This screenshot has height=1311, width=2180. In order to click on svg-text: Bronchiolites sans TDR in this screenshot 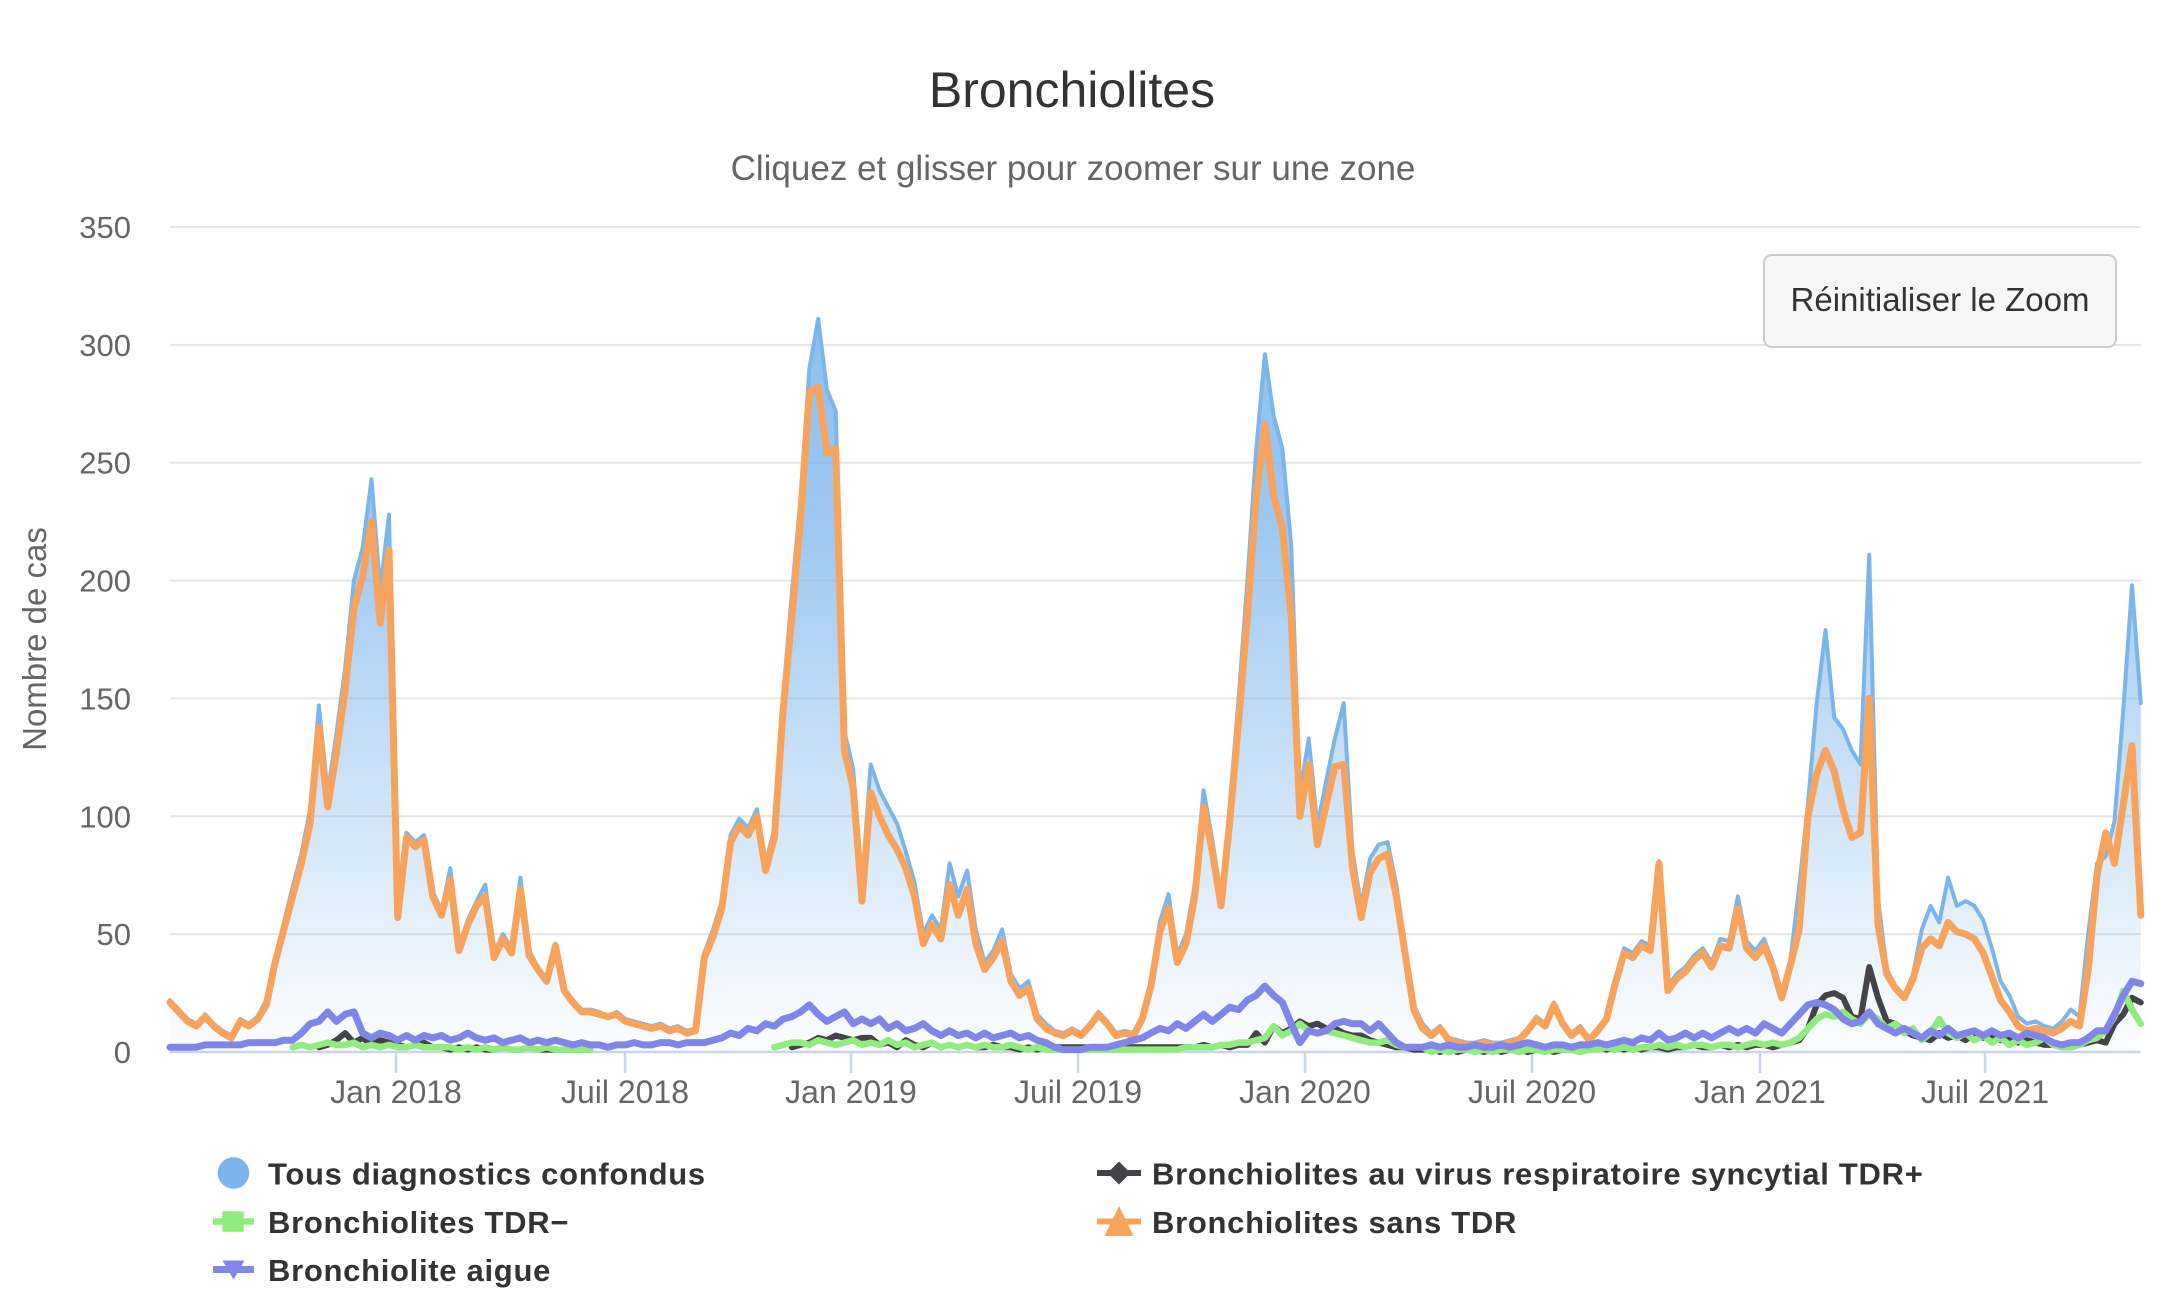, I will do `click(1334, 1222)`.